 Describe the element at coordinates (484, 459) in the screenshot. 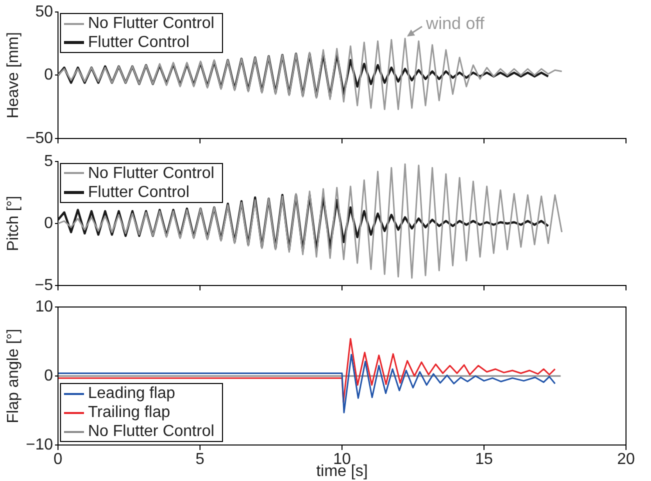

I see `x-tick-label: 15` at that location.